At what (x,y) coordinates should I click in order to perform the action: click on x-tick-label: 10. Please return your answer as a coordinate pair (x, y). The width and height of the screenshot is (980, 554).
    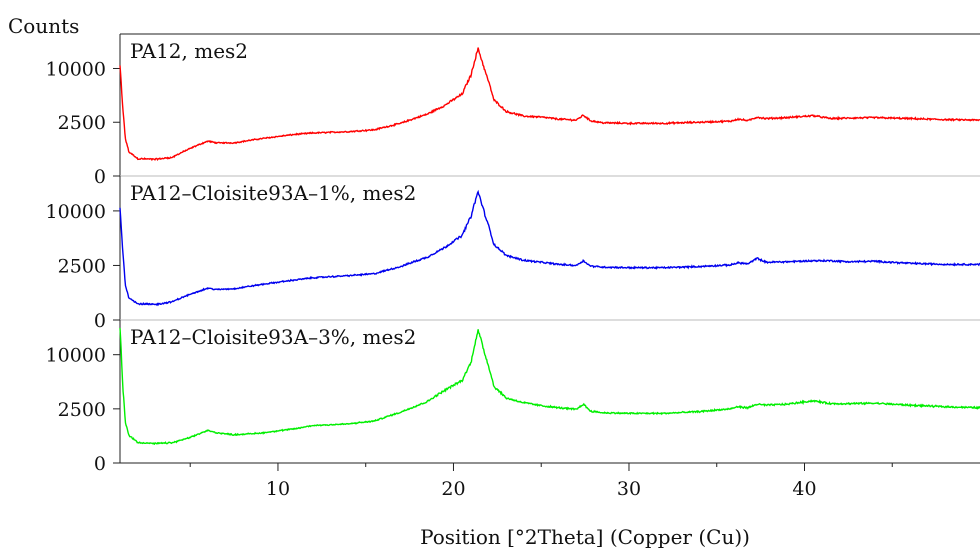
    Looking at the image, I should click on (278, 489).